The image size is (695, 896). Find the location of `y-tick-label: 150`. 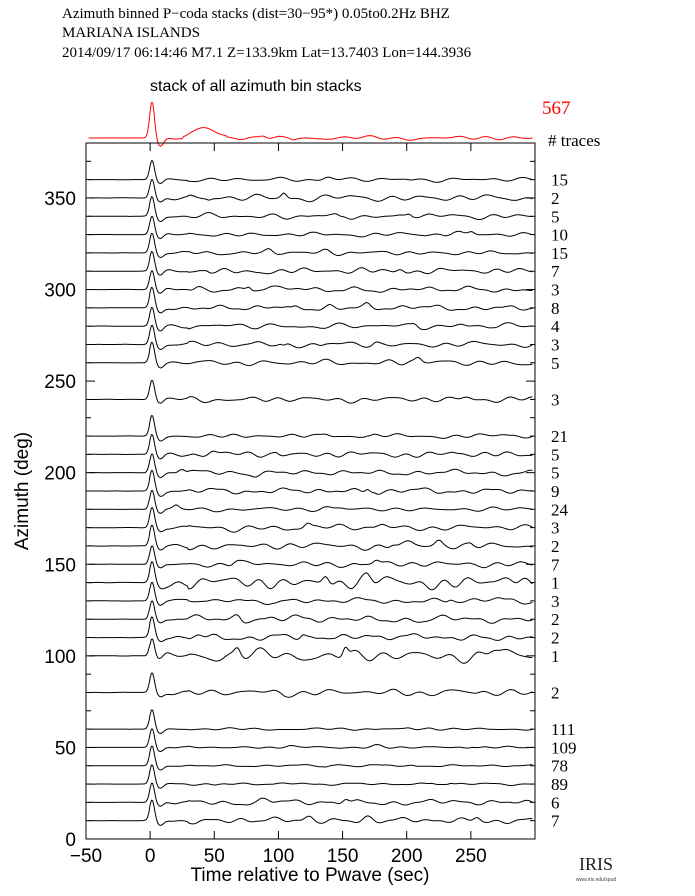

y-tick-label: 150 is located at coordinates (60, 565).